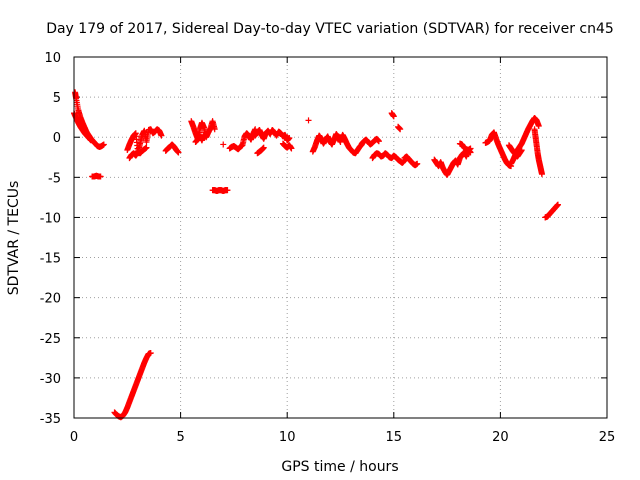  What do you see at coordinates (607, 437) in the screenshot?
I see `x-tick-label: 25` at bounding box center [607, 437].